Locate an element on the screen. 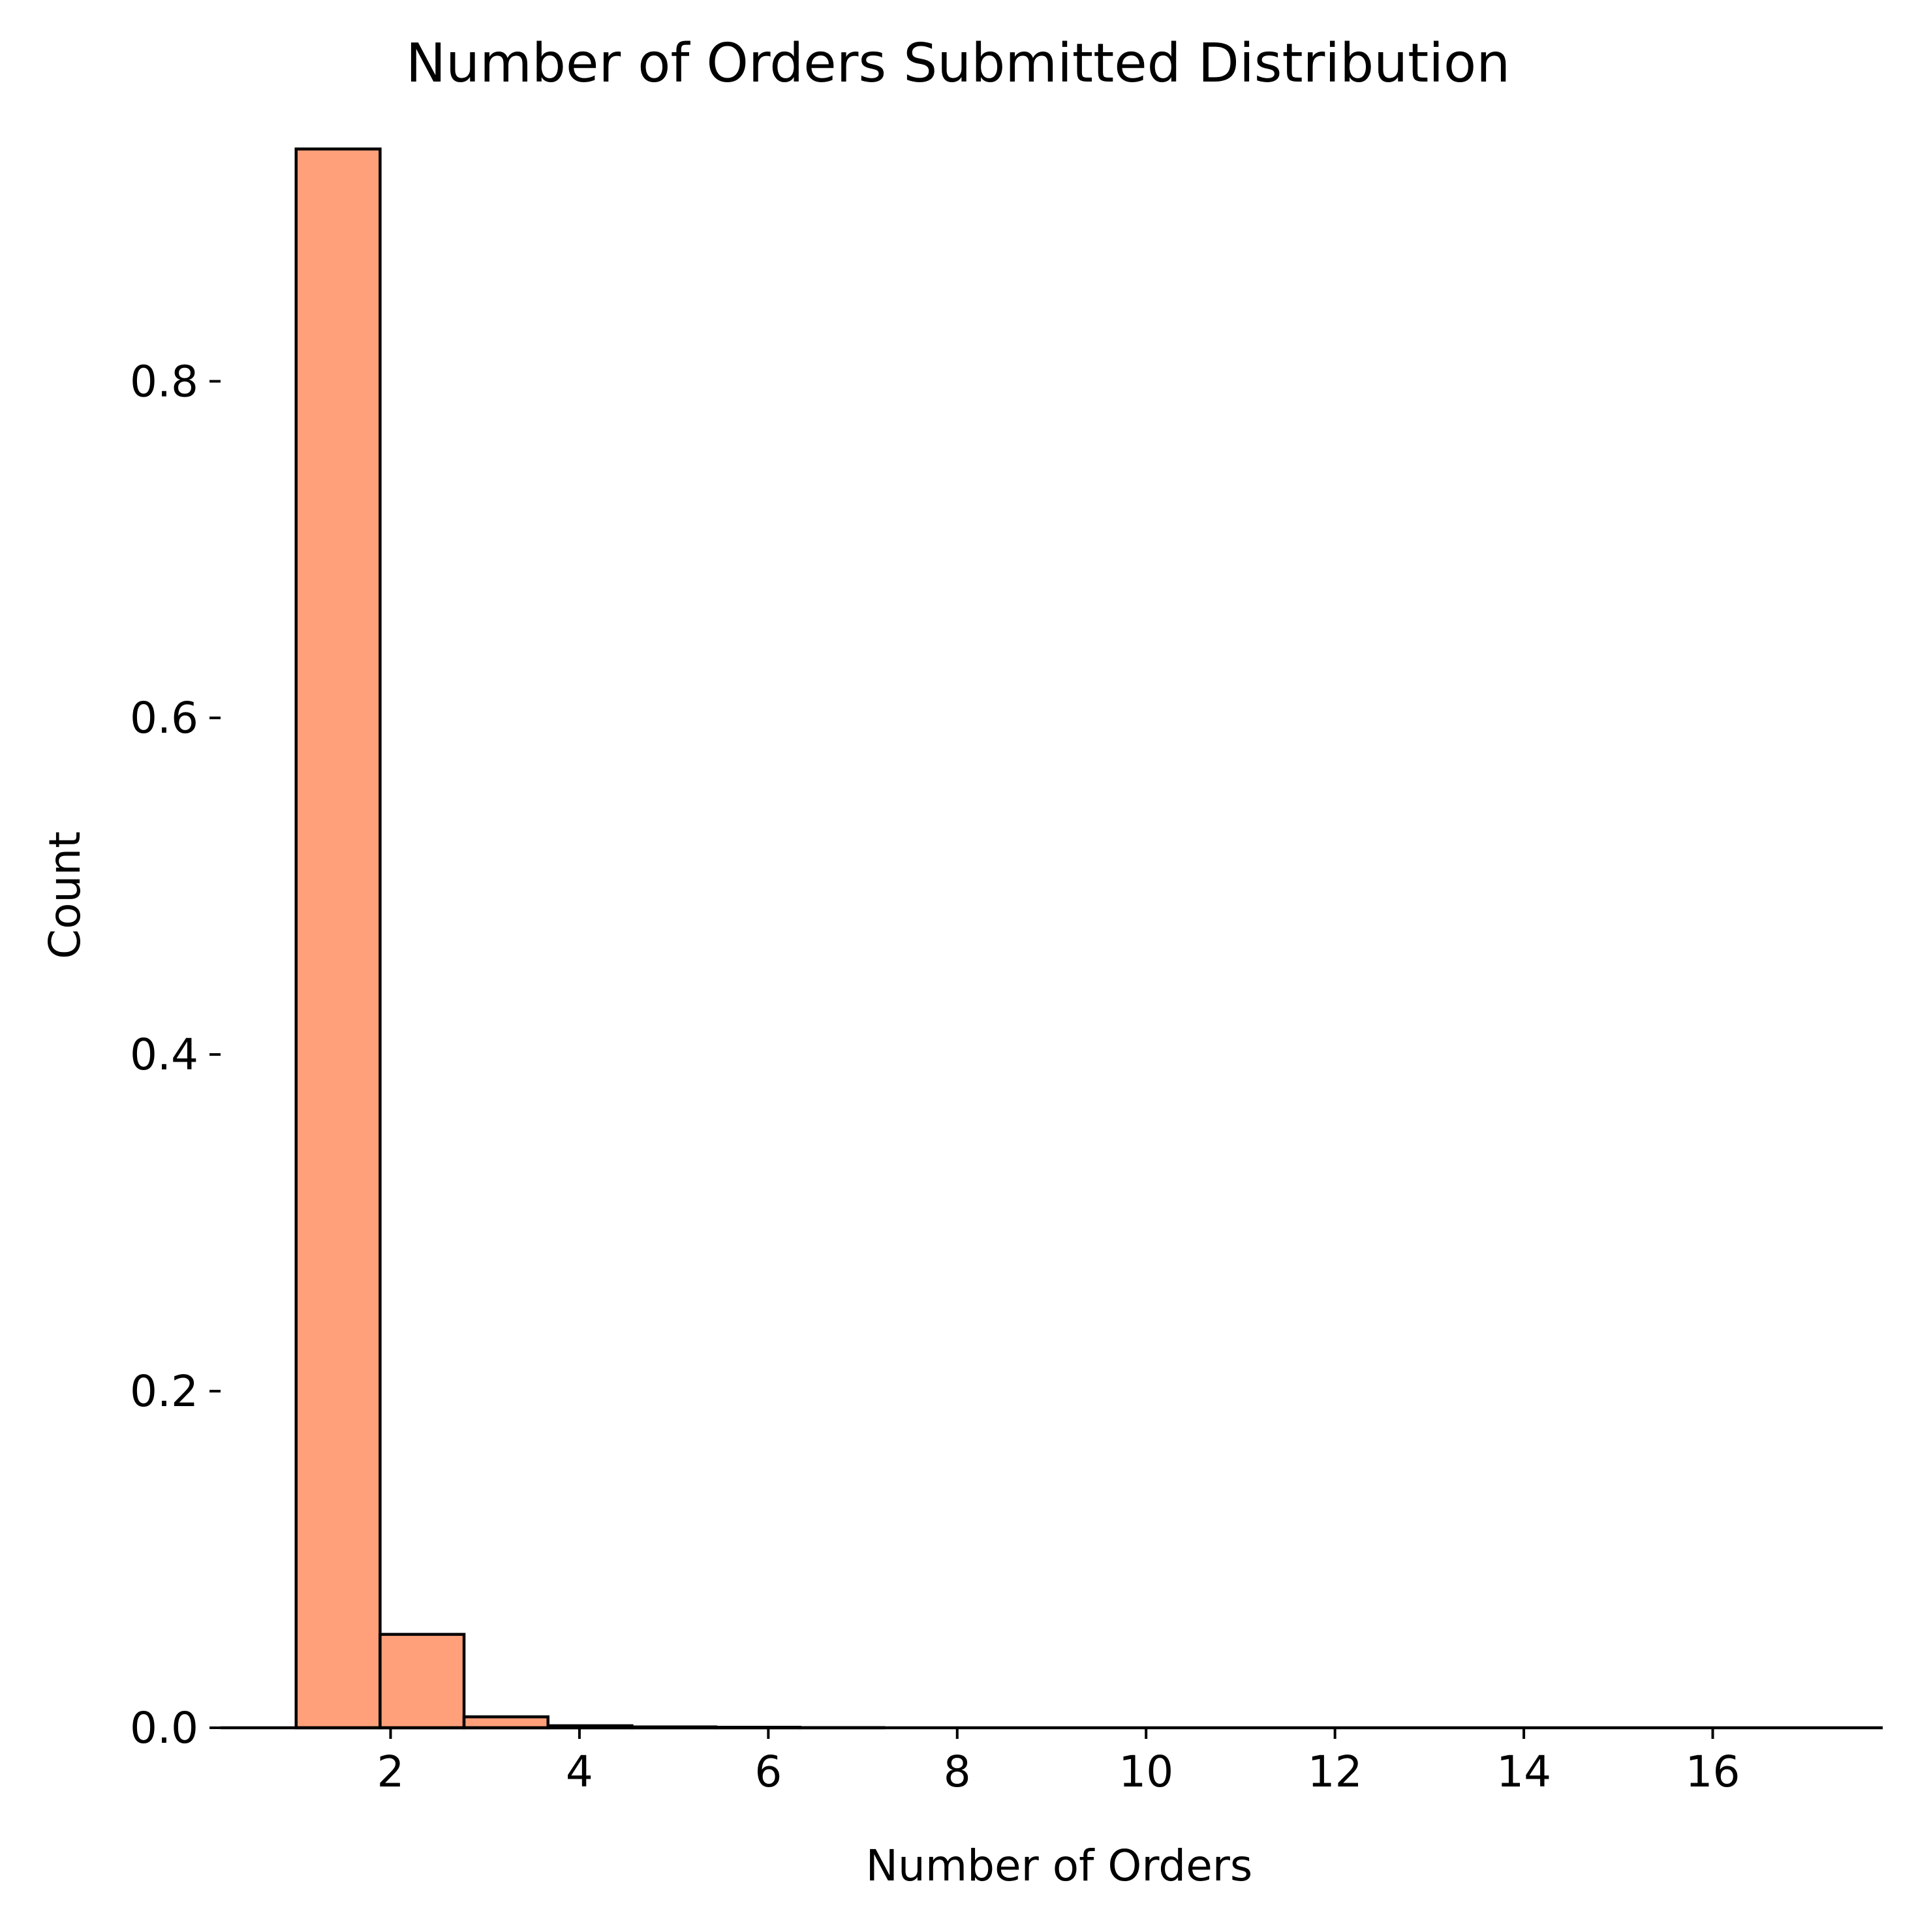  x-tick-label: 2 is located at coordinates (391, 1772).